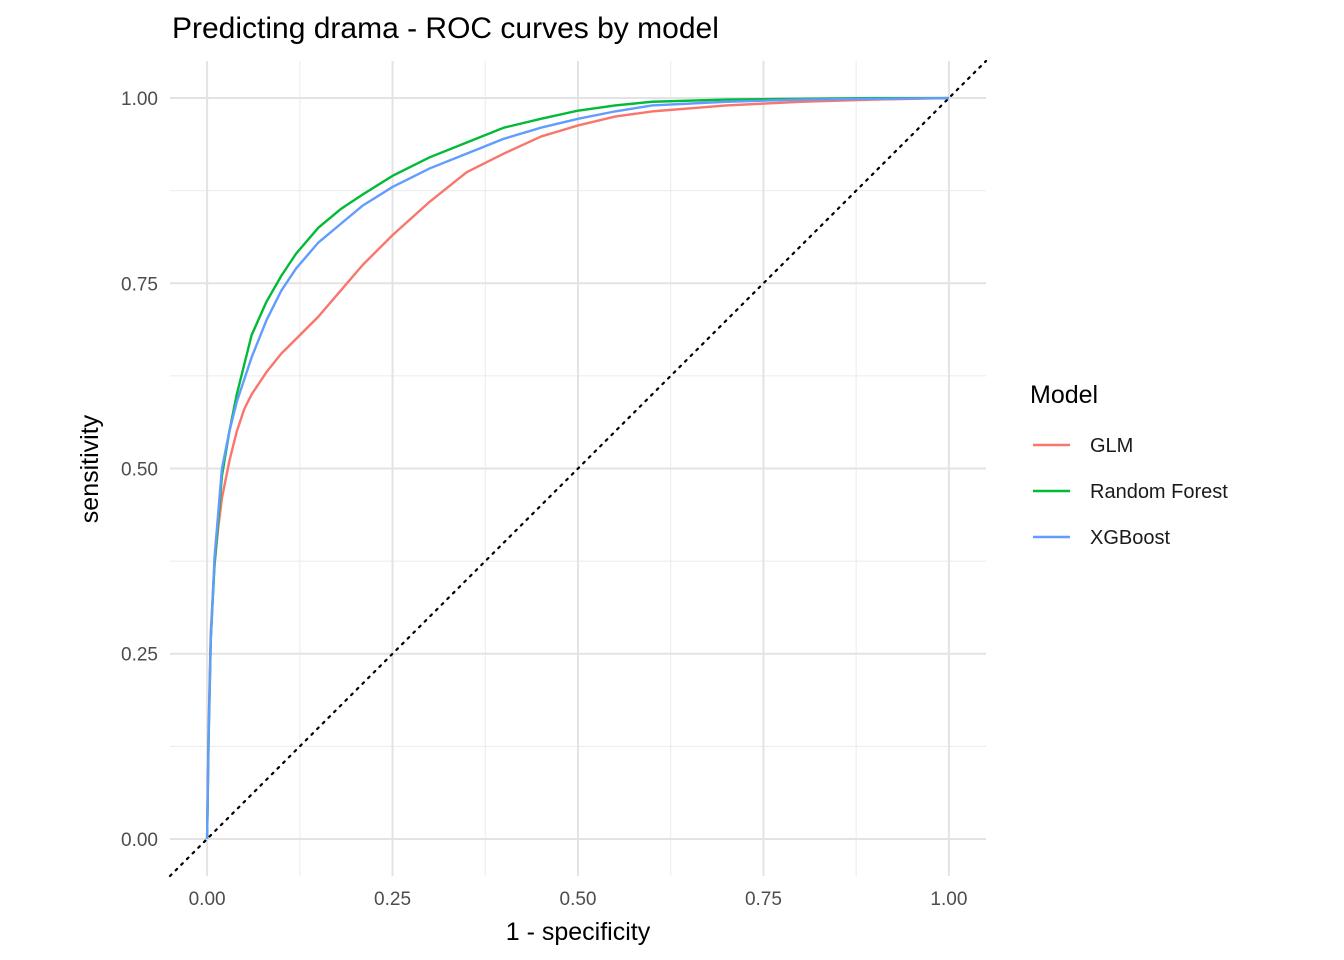 This screenshot has width=1344, height=960. Describe the element at coordinates (392, 899) in the screenshot. I see `x-tick-label: 0.25` at that location.